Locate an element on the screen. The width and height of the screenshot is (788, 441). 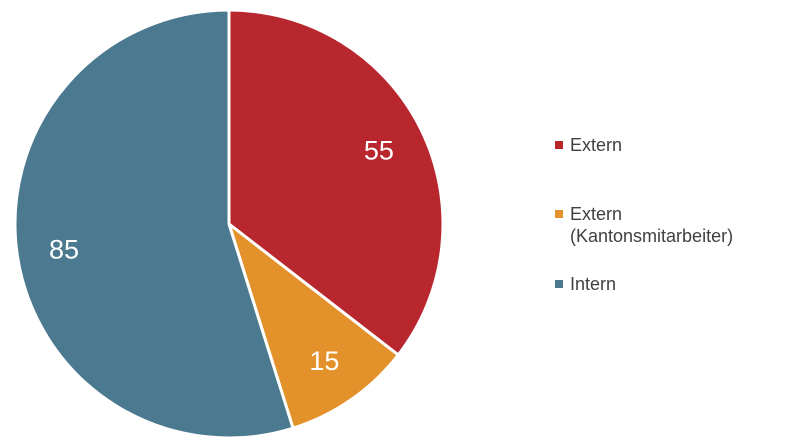
legend-item-extern: Extern is located at coordinates (588, 145).